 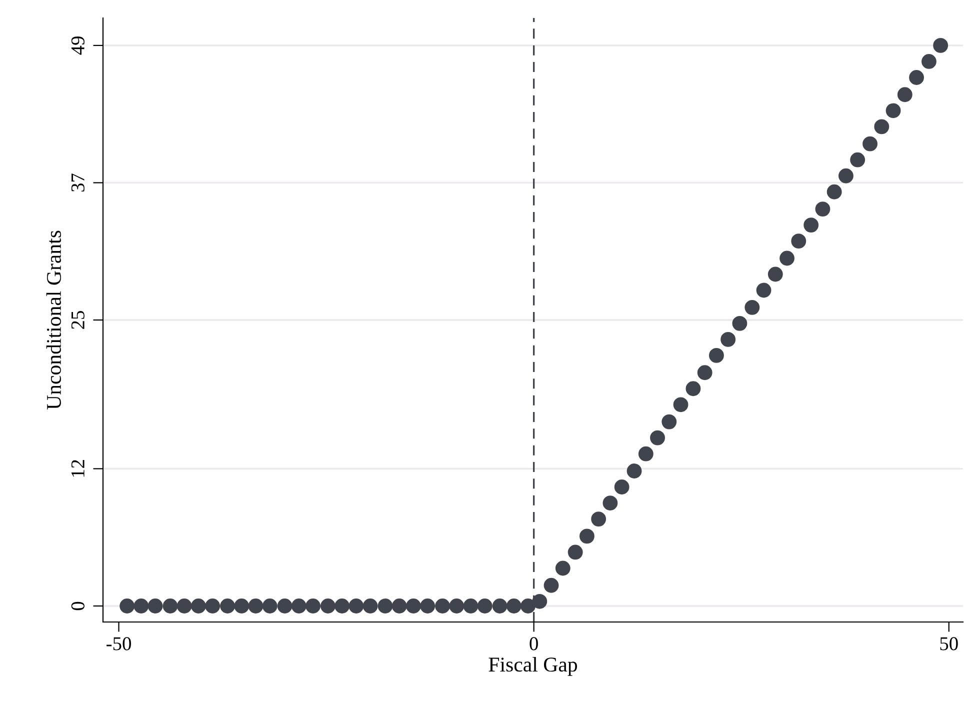 What do you see at coordinates (534, 643) in the screenshot?
I see `x-tick-label: 0` at bounding box center [534, 643].